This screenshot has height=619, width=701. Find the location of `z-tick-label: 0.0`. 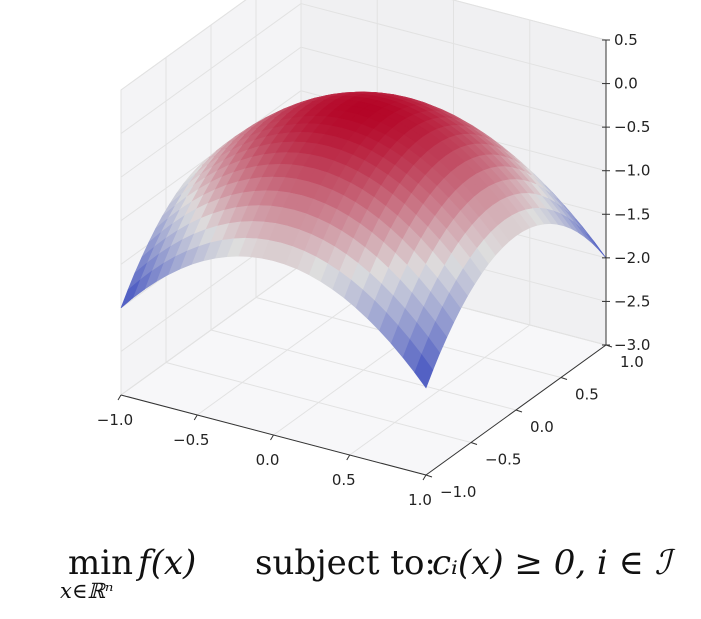

z-tick-label: 0.0 is located at coordinates (626, 84).